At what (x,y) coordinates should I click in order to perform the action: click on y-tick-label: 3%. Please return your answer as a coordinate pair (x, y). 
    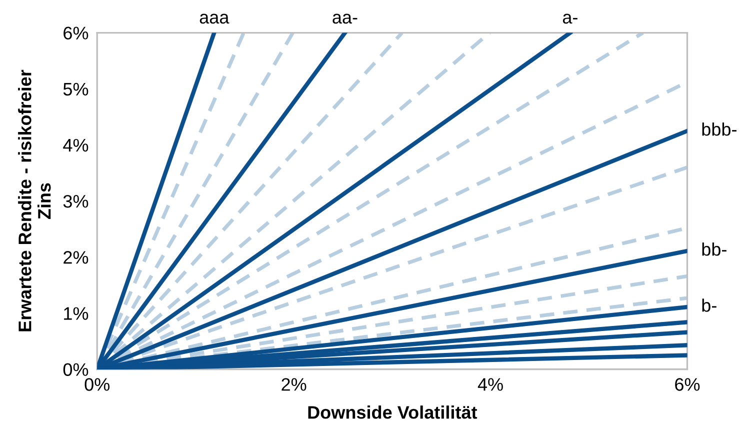
    Looking at the image, I should click on (75, 201).